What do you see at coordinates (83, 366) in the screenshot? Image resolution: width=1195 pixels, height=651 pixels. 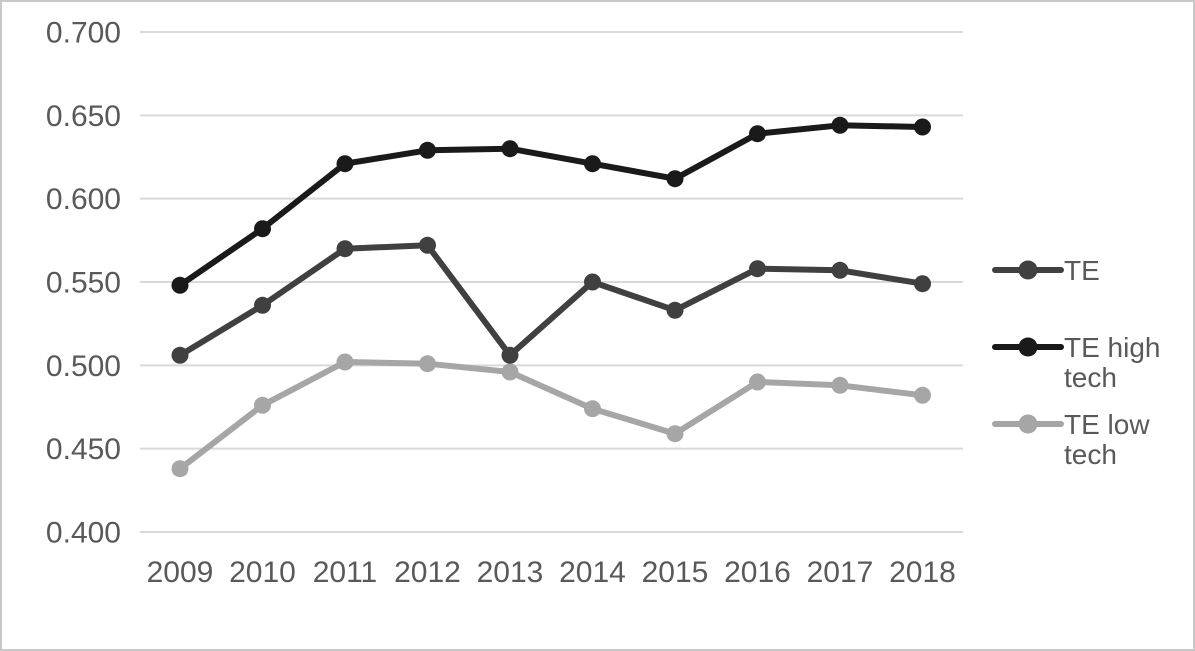 I see `y-axis-label: 0.500` at bounding box center [83, 366].